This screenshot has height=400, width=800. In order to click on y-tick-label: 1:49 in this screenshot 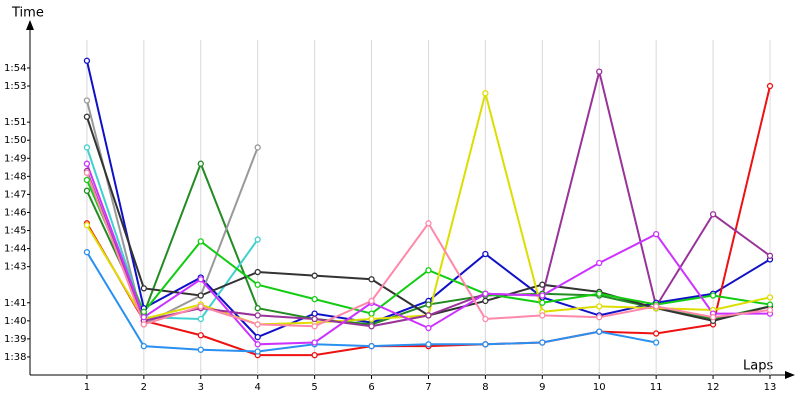, I will do `click(15, 158)`.